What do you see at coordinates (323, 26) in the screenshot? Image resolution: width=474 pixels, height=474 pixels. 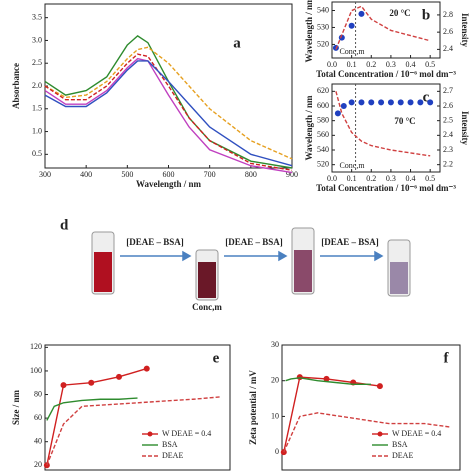 I see `y-tick-label: 530` at bounding box center [323, 26].